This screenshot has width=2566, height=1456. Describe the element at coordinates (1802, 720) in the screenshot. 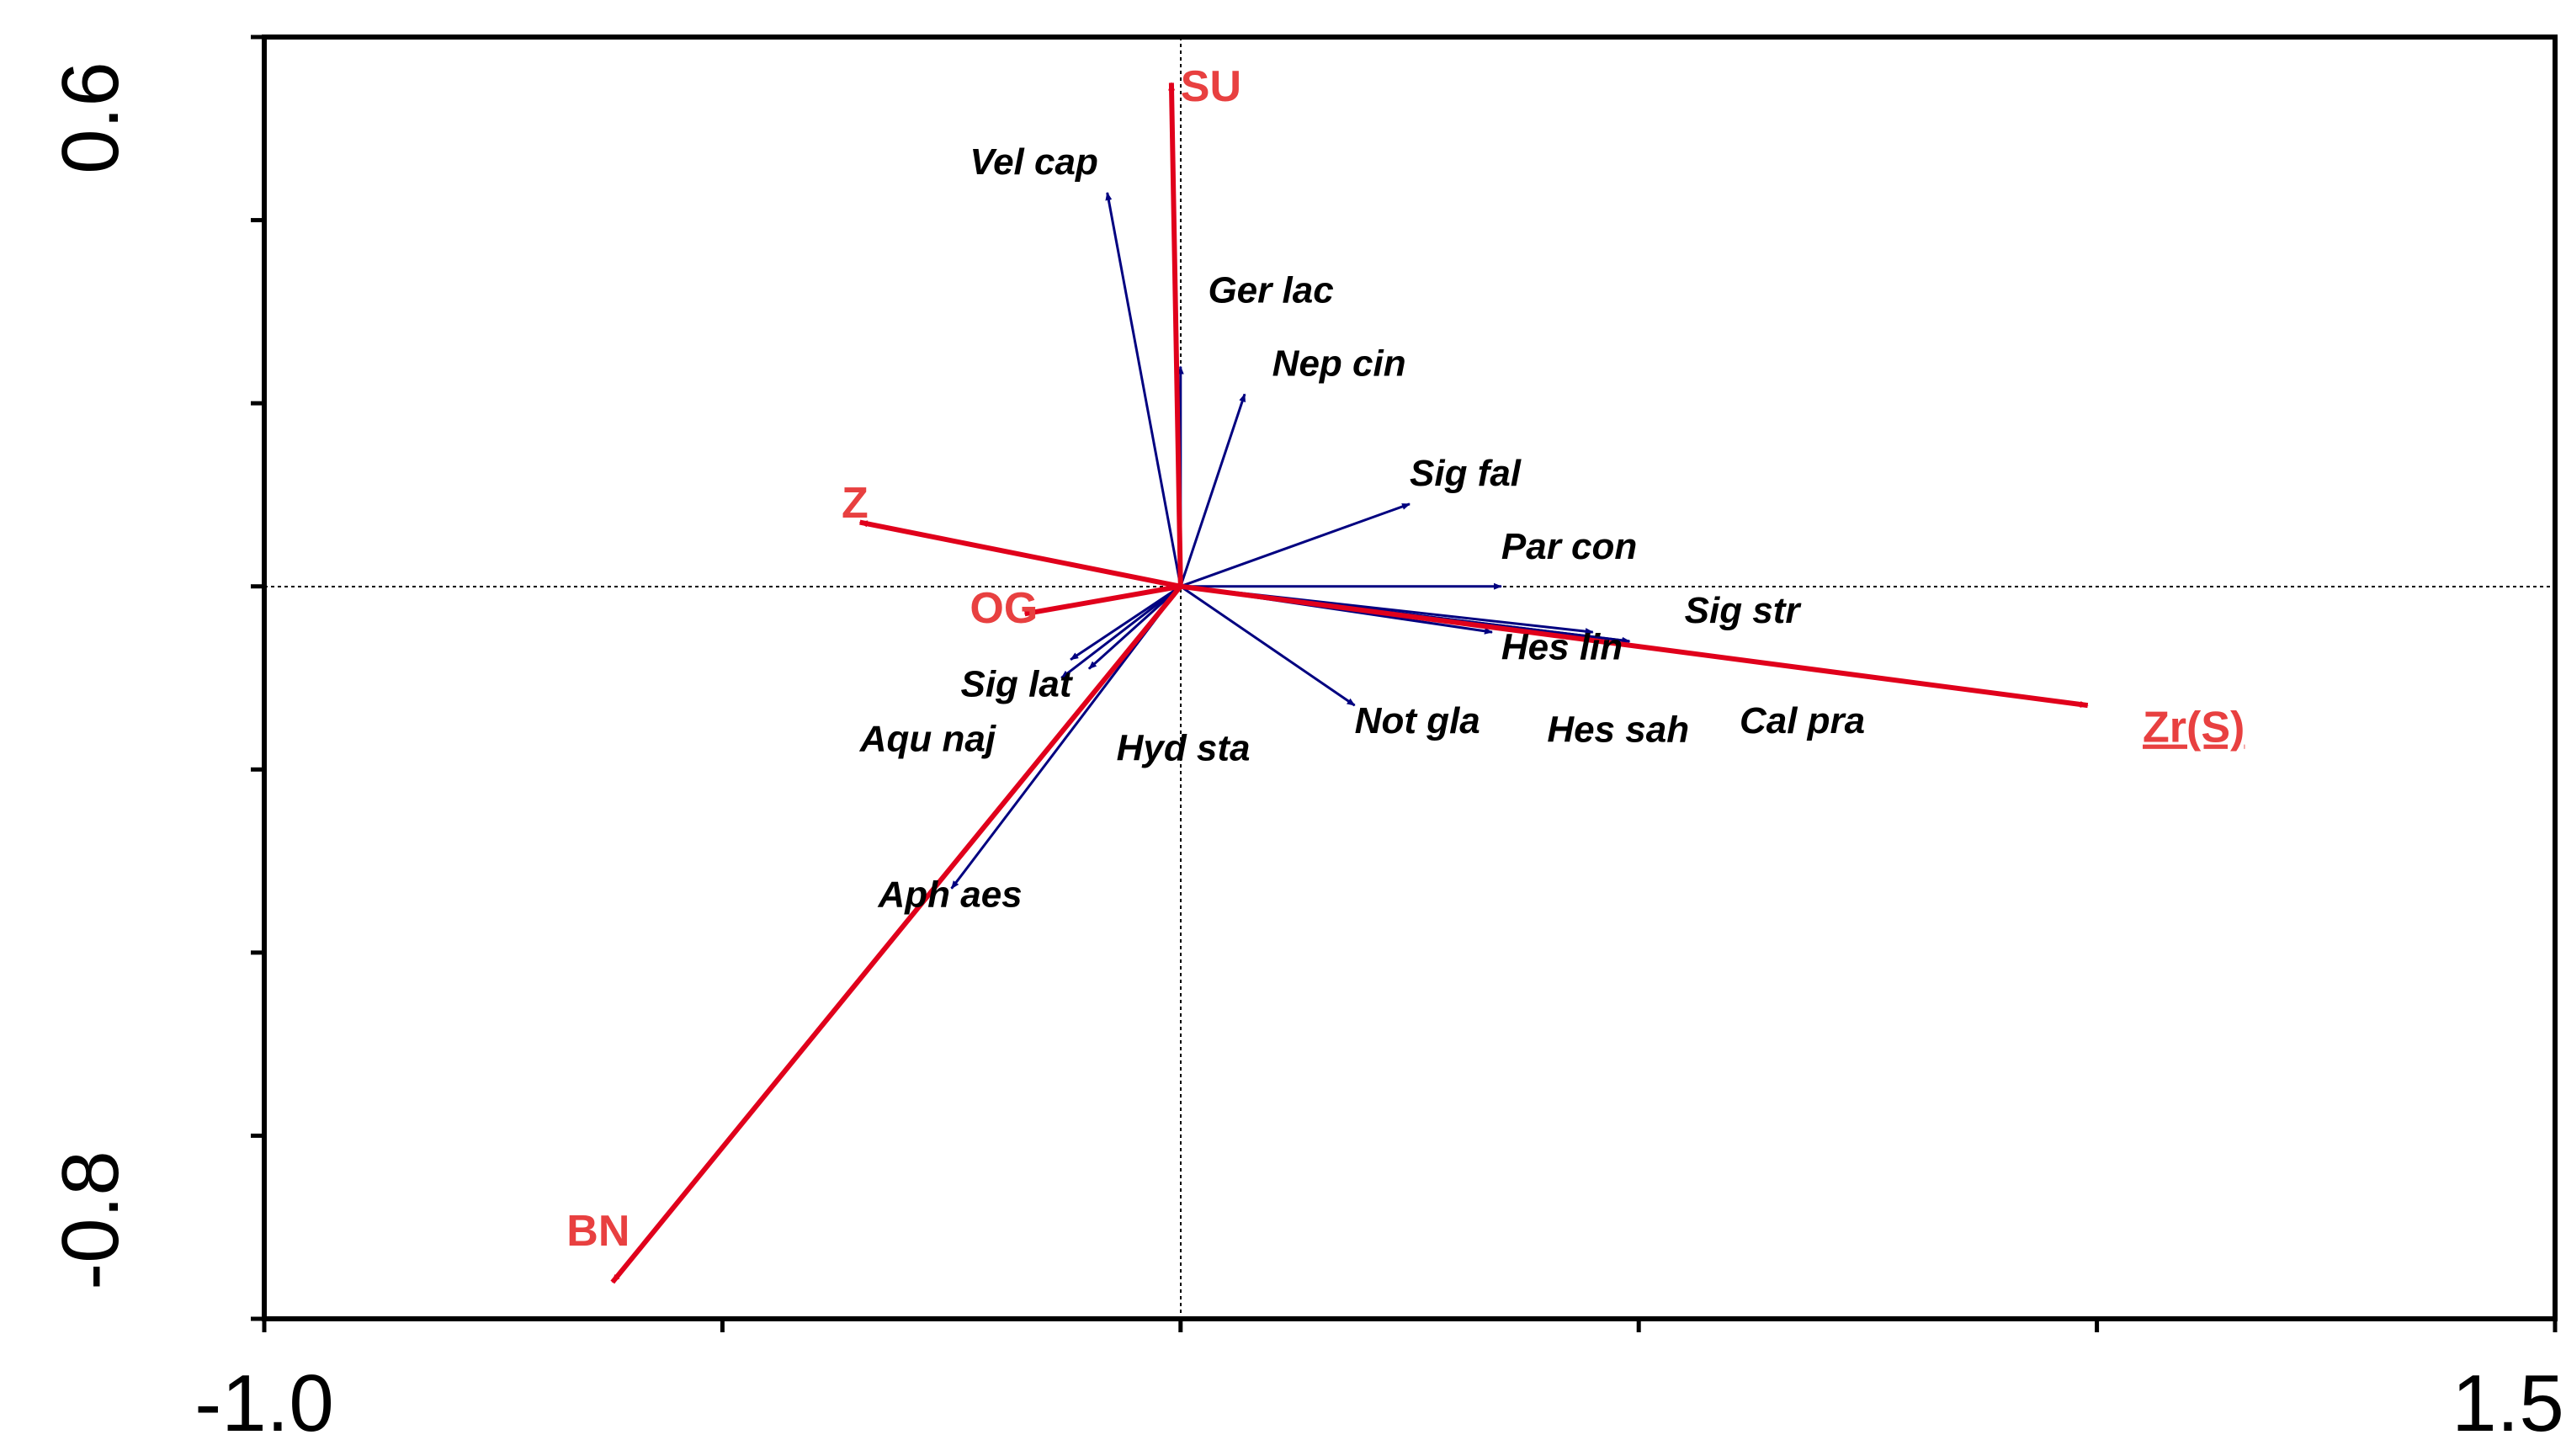

I see `species-label-cal-pra: Cal pra` at that location.